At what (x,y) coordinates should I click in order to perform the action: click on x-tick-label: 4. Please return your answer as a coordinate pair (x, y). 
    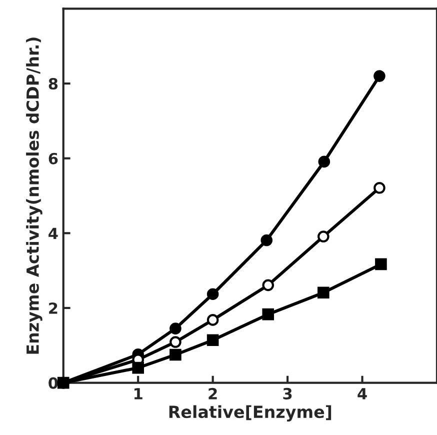
    Looking at the image, I should click on (362, 394).